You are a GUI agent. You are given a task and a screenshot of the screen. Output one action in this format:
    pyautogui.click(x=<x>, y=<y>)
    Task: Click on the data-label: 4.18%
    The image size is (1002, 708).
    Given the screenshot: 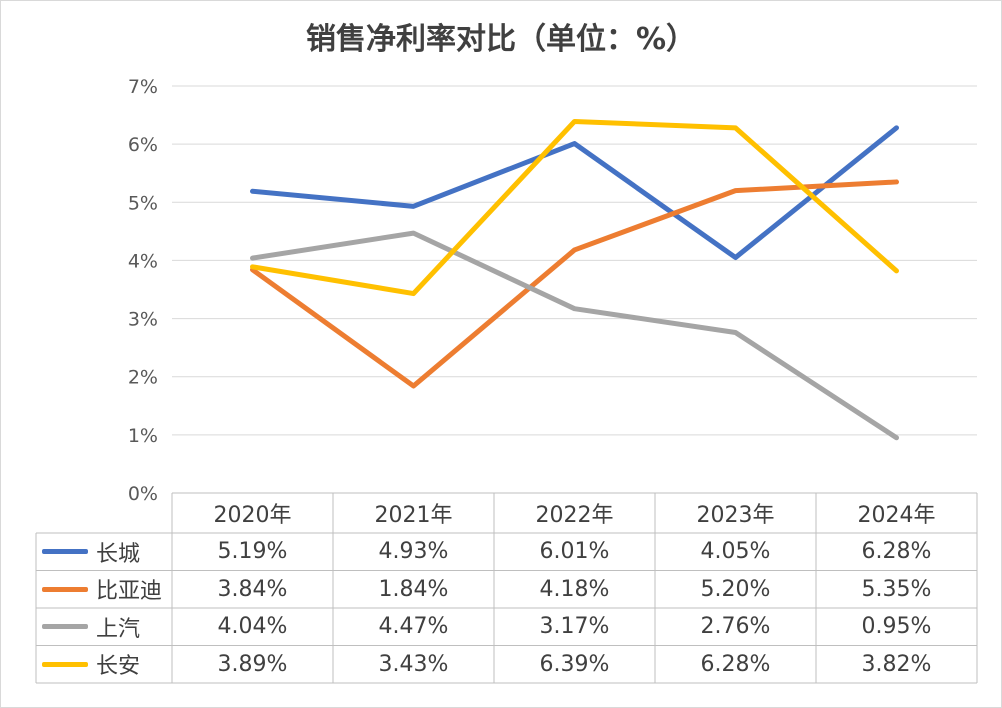 What is the action you would take?
    pyautogui.click(x=574, y=590)
    